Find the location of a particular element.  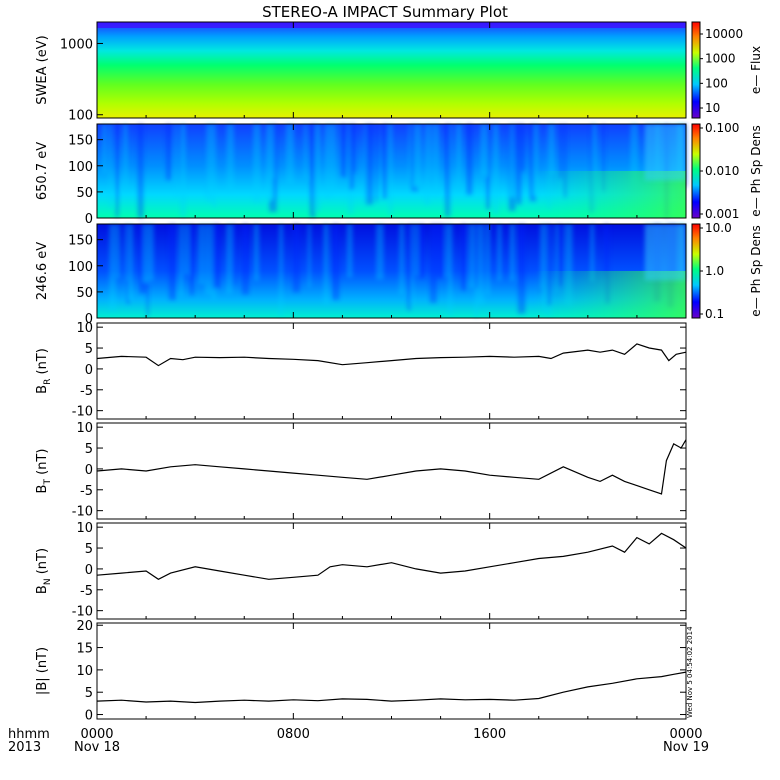

y-tick-label-3-1: 5 is located at coordinates (89, 349).